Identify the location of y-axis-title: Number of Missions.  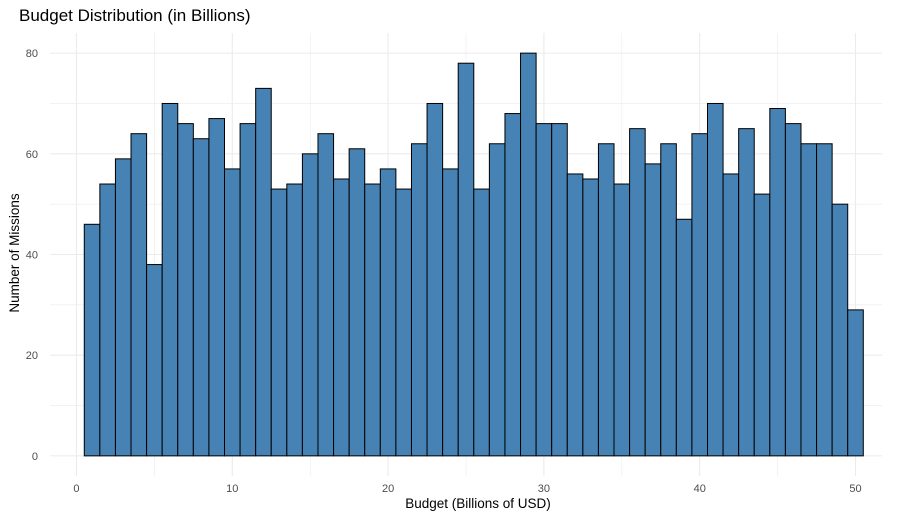
(14, 253).